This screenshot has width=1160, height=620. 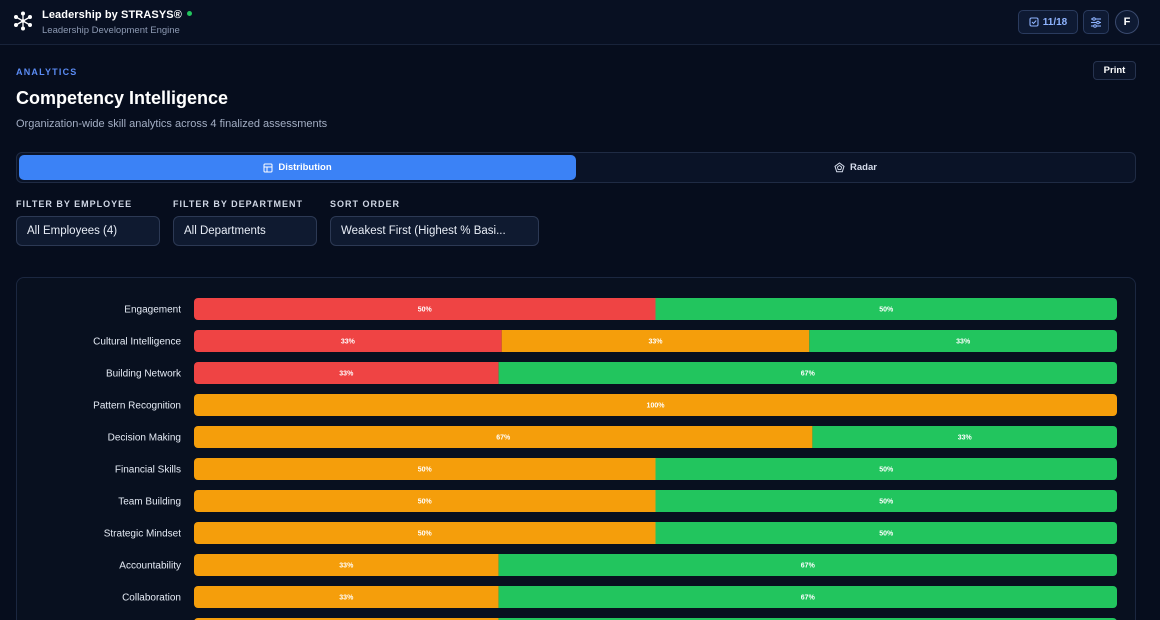 What do you see at coordinates (122, 98) in the screenshot?
I see `page-title: Competency Intelligence` at bounding box center [122, 98].